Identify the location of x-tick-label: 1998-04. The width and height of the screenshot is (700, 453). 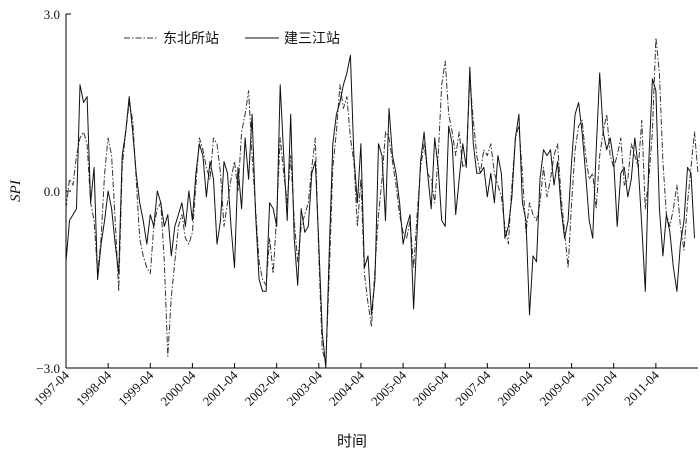
(94, 388).